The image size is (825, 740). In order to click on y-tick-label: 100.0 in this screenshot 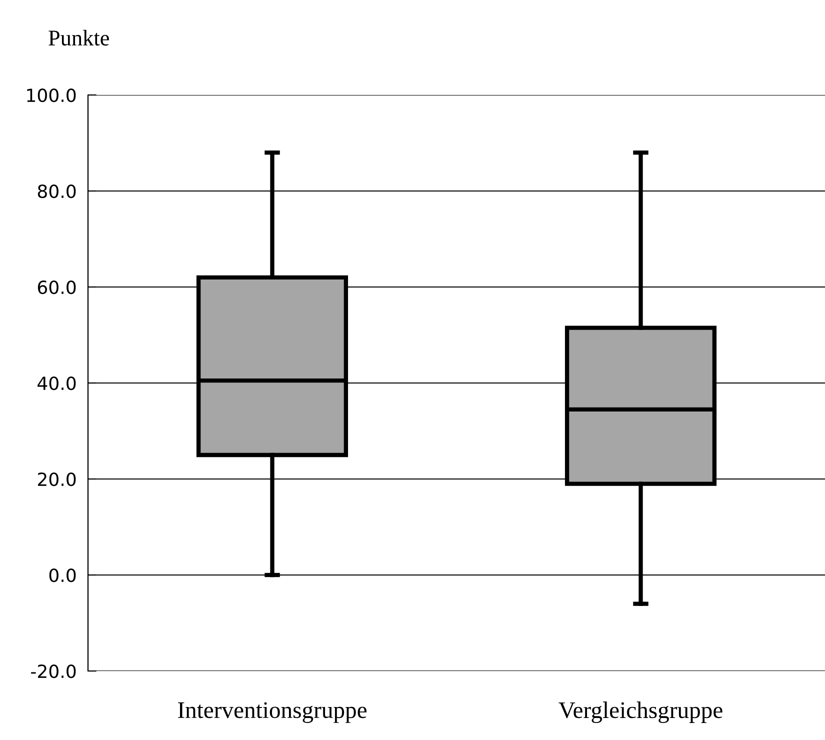, I will do `click(51, 95)`.